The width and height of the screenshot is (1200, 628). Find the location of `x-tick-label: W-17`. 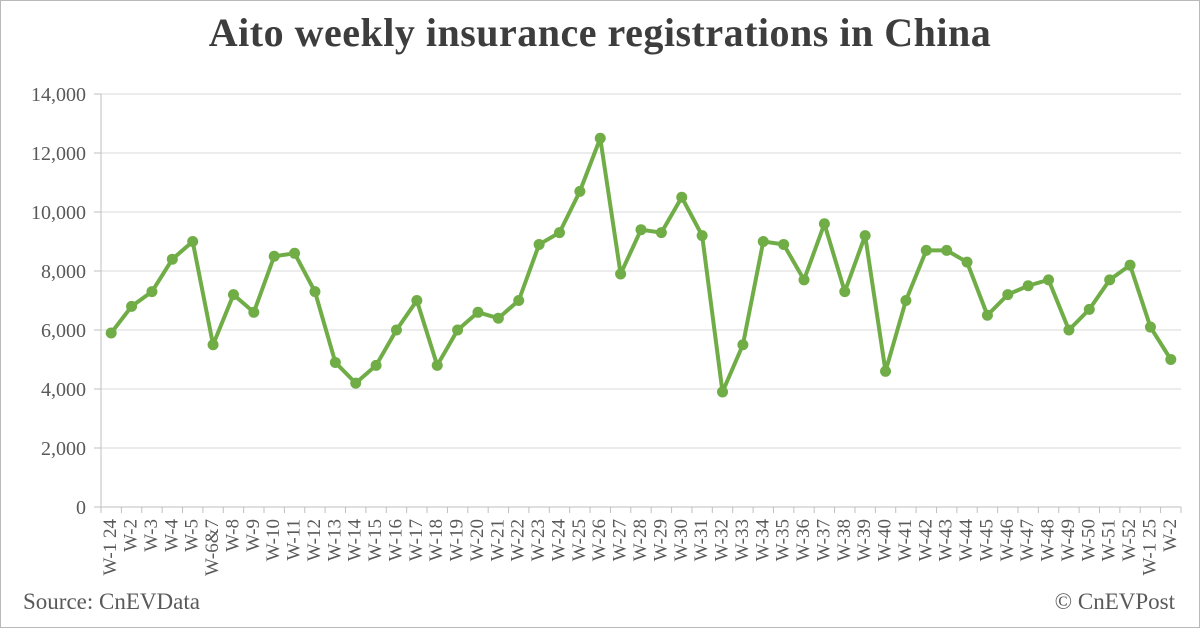

x-tick-label: W-17 is located at coordinates (416, 540).